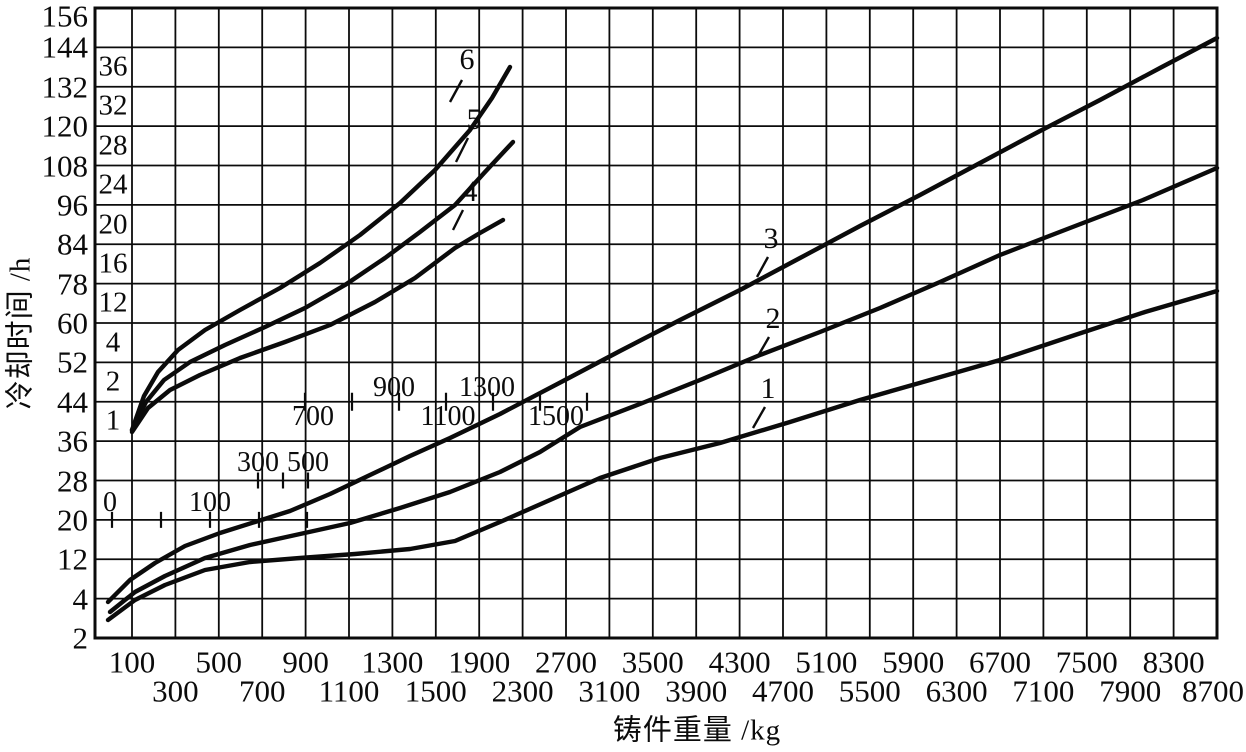 The image size is (1246, 752). Describe the element at coordinates (72, 559) in the screenshot. I see `y-axis-outer-tick-label: 12` at that location.